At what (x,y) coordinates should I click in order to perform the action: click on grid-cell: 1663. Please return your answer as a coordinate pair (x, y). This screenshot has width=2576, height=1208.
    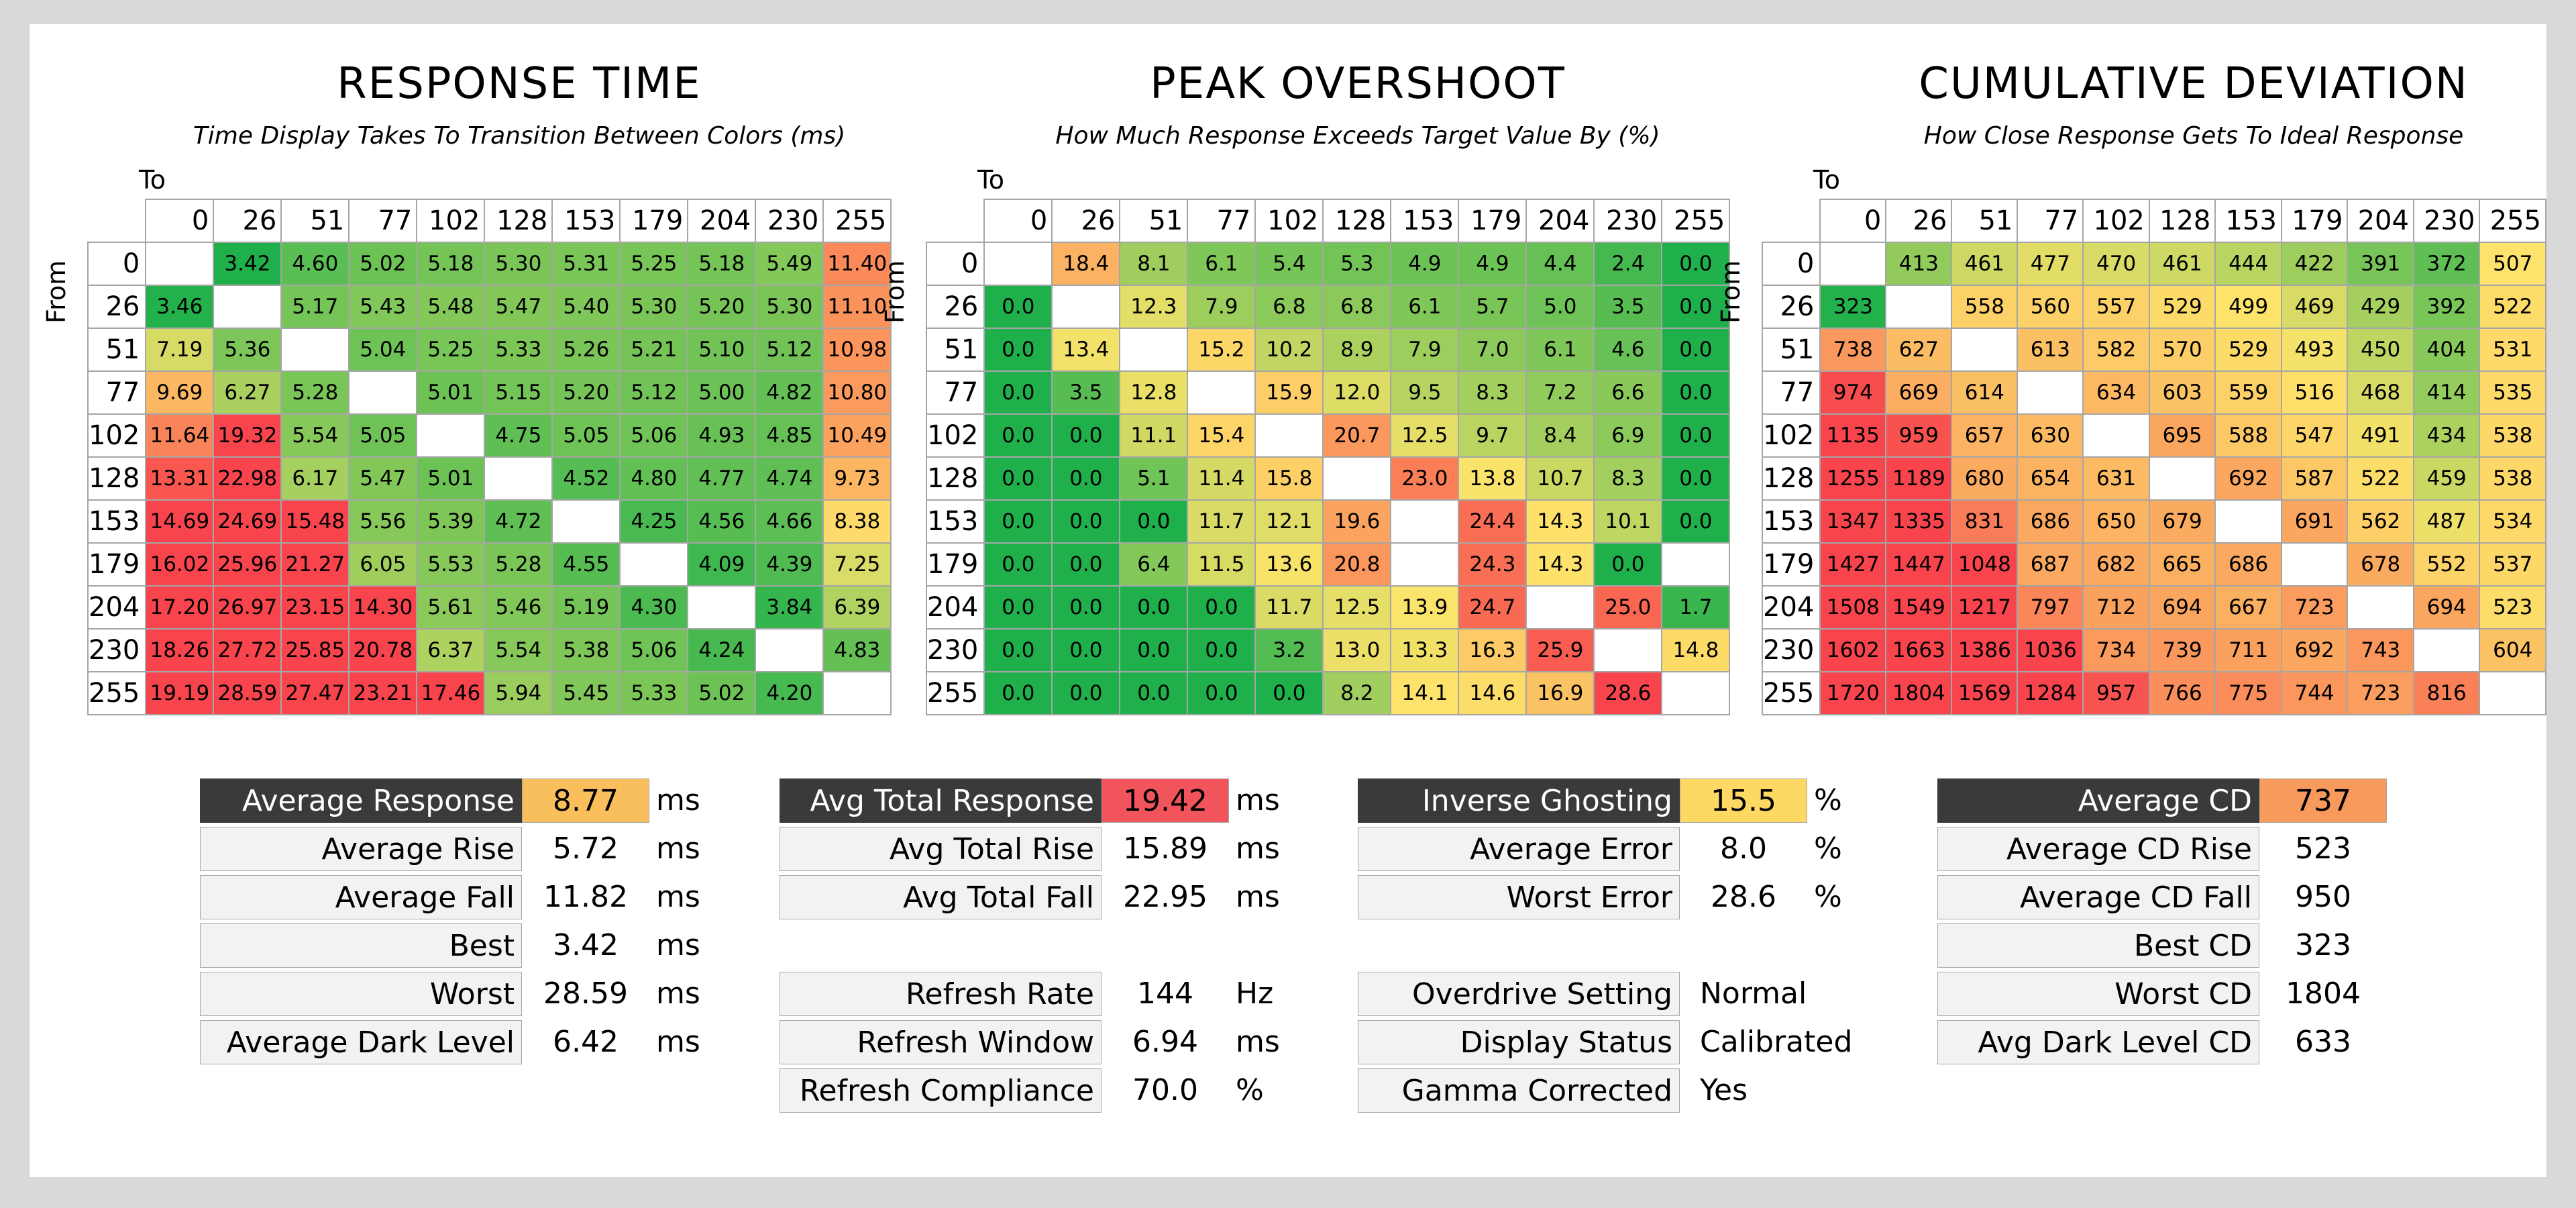
    Looking at the image, I should click on (1919, 650).